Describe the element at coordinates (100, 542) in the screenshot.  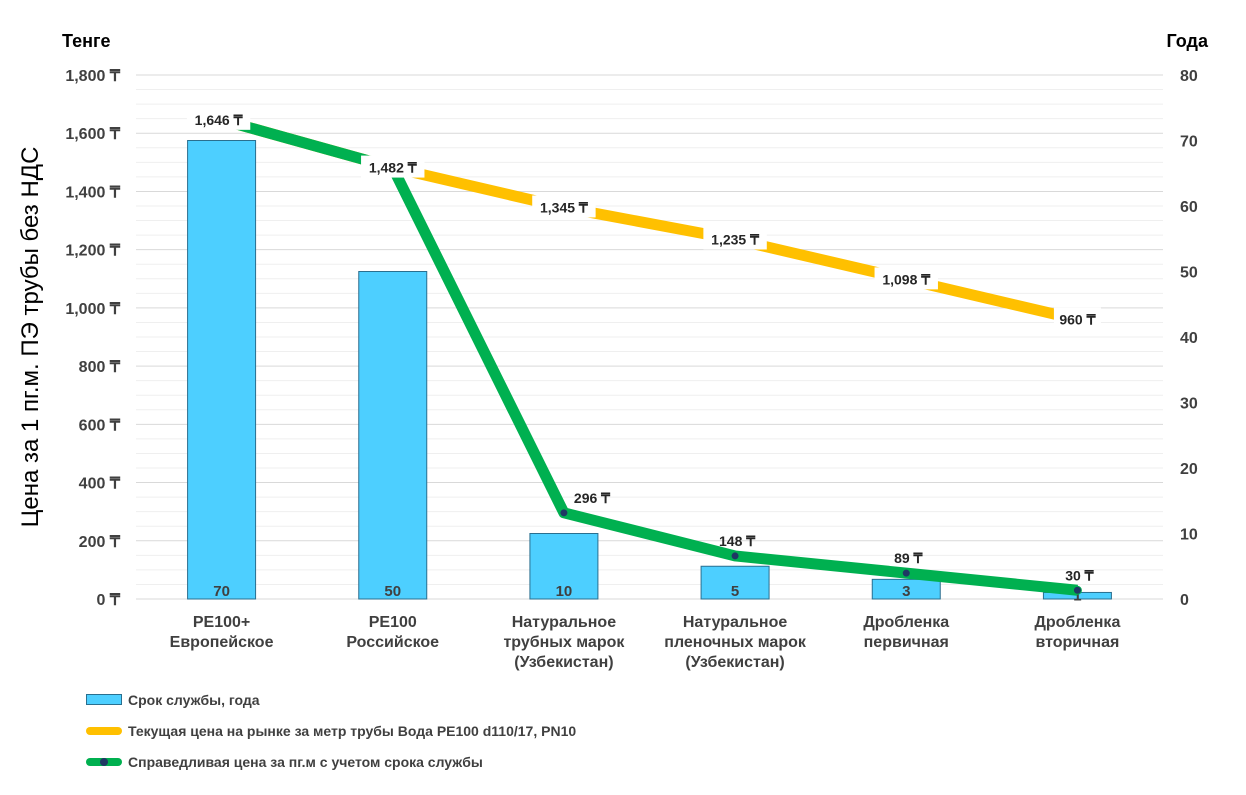
I see `left-tick-label: 200 ₸` at that location.